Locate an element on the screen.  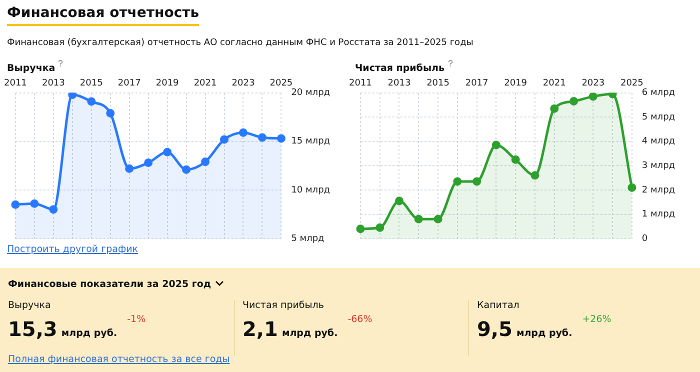
y-tick-label: 1 млрд is located at coordinates (659, 215).